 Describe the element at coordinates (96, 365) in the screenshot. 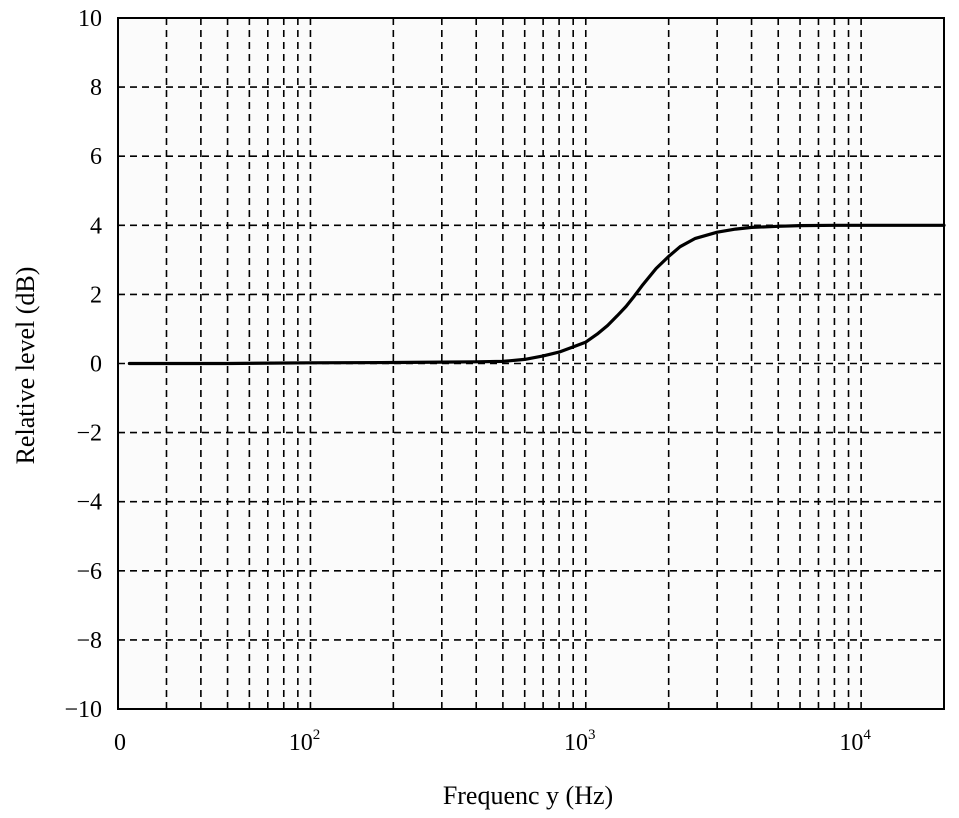

I see `y-tick-label: 0` at that location.